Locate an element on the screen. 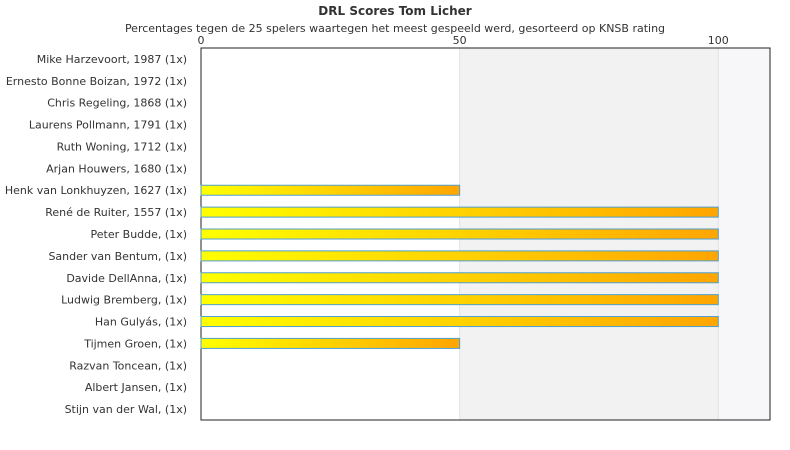 Image resolution: width=790 pixels, height=450 pixels. category-label: Arjan Houwers, 1680 (1x) is located at coordinates (116, 168).